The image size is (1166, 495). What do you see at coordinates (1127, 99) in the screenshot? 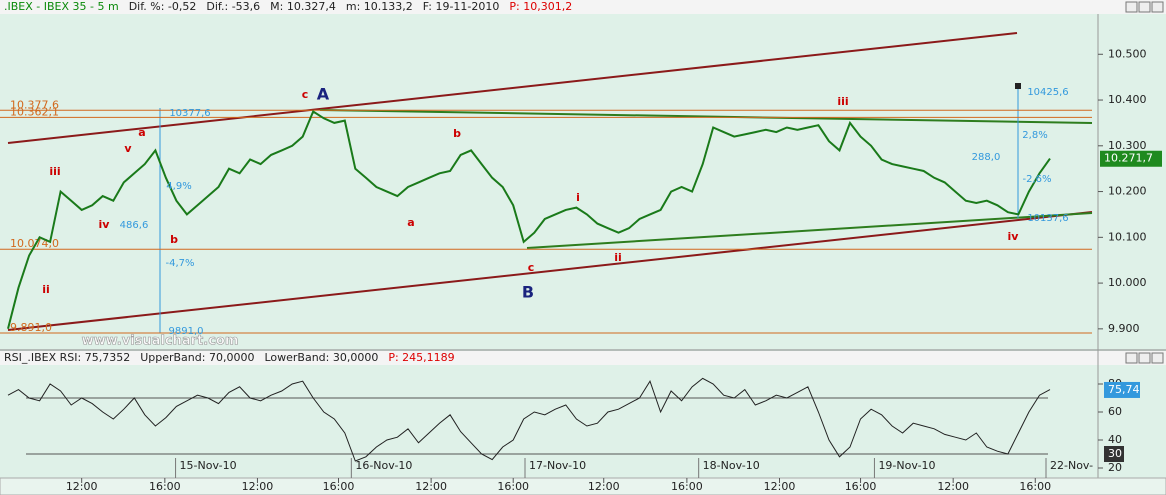
I see `y-tick-label: 10.400` at bounding box center [1127, 99].